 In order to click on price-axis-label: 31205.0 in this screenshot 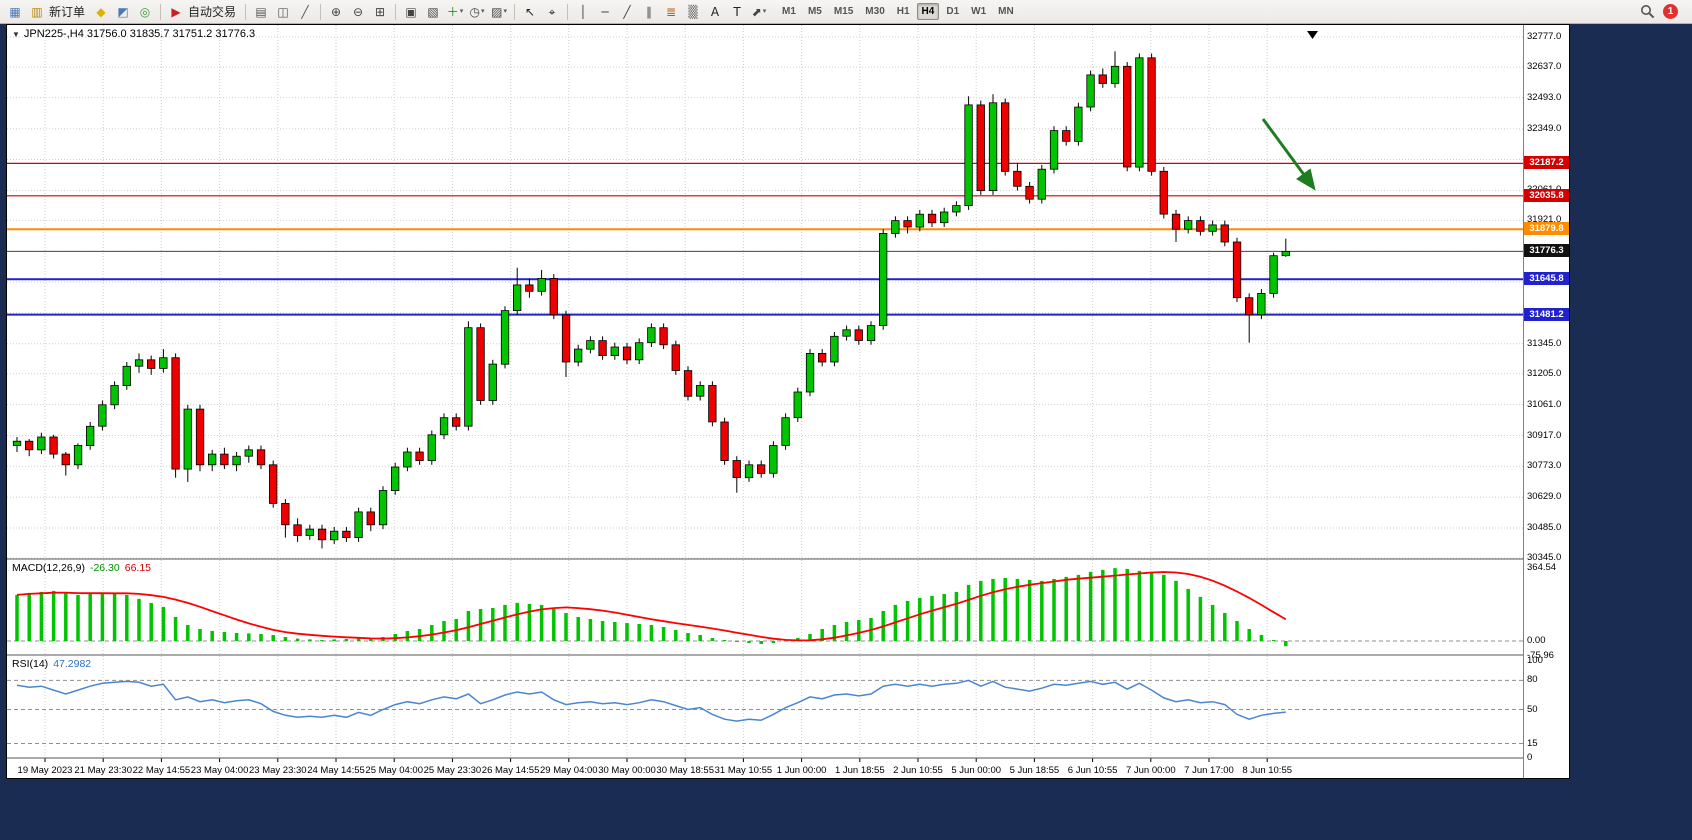, I will do `click(1544, 373)`.